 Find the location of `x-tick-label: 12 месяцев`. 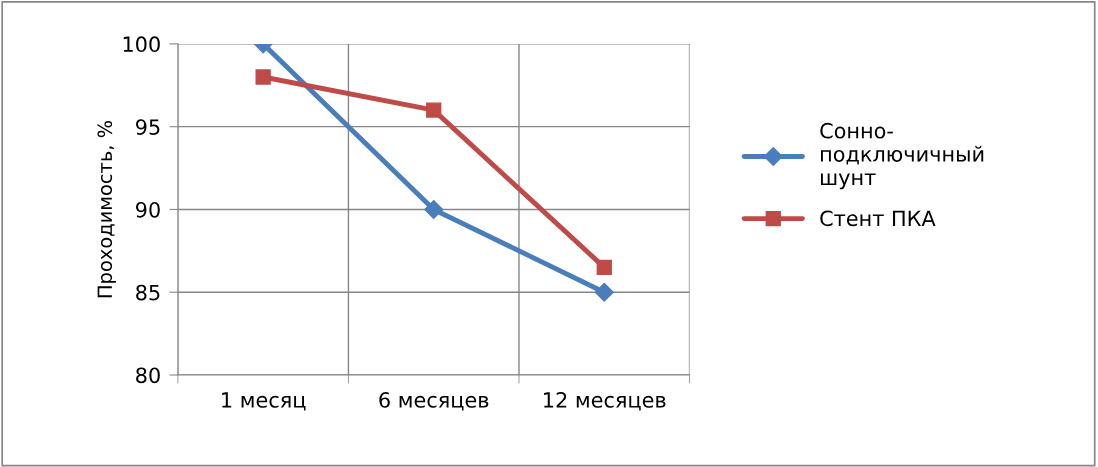

x-tick-label: 12 месяцев is located at coordinates (605, 401).